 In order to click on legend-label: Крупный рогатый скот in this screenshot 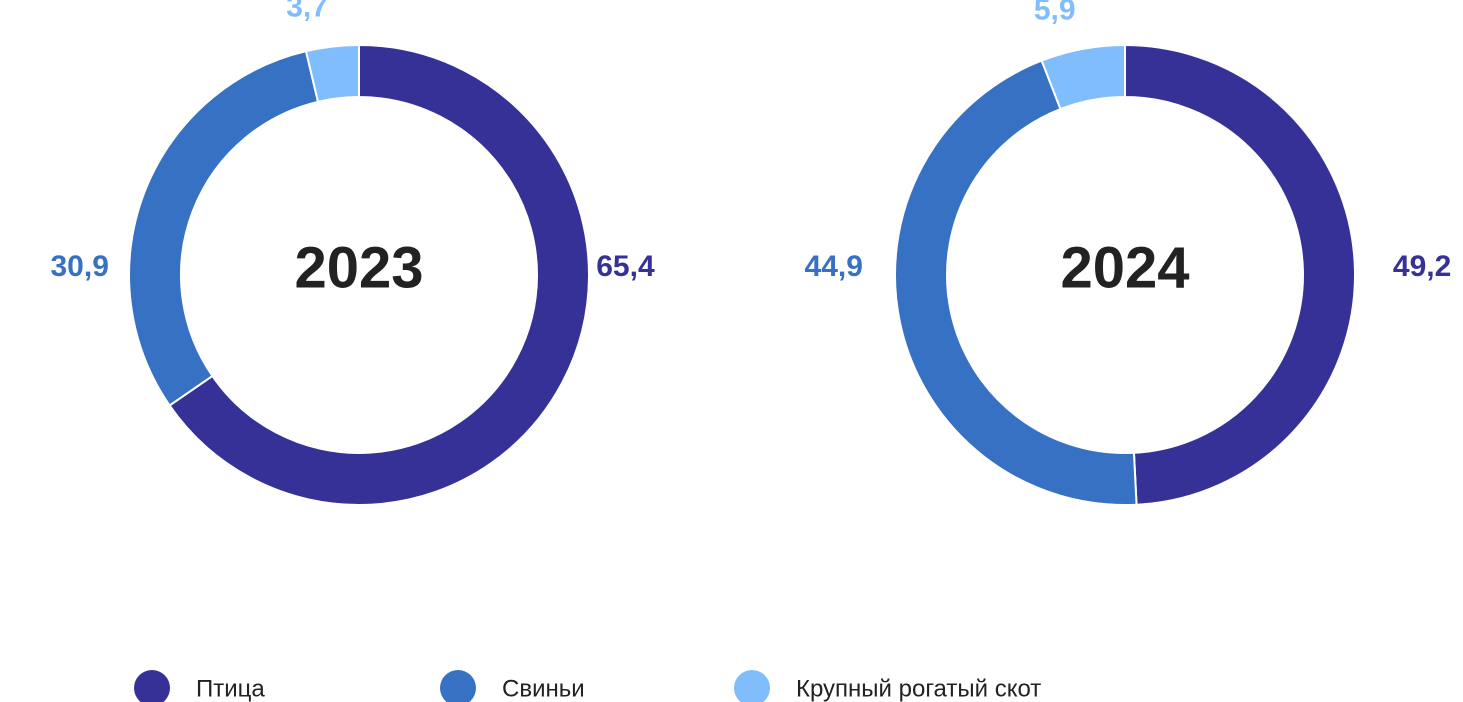, I will do `click(918, 688)`.